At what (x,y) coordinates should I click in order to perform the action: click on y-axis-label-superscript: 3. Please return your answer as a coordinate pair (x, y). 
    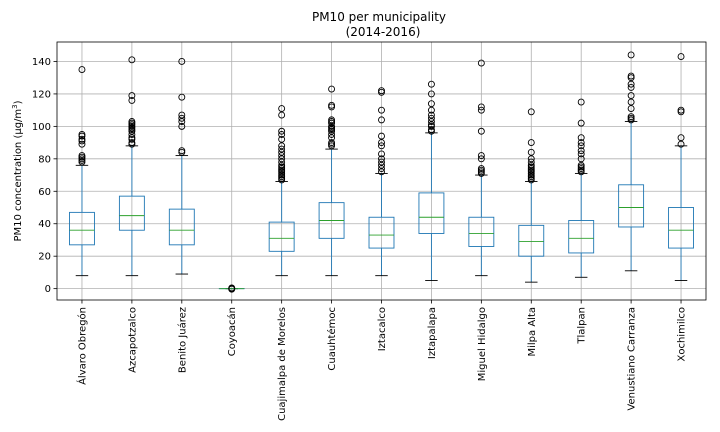
    Looking at the image, I should click on (15, 106).